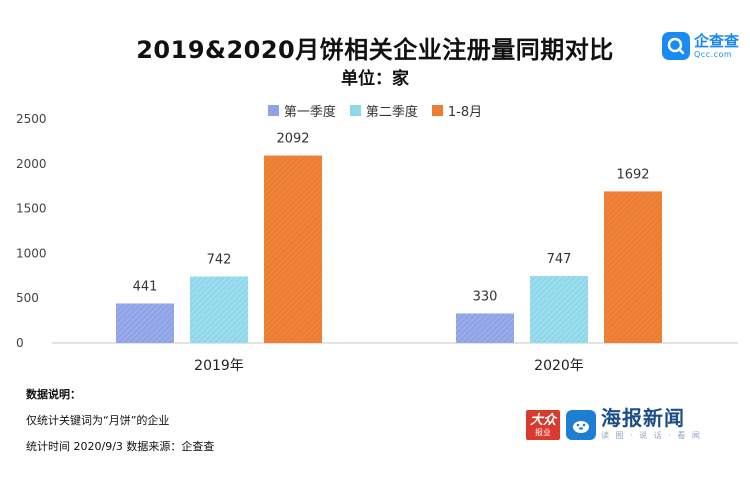 This screenshot has height=478, width=750. Describe the element at coordinates (713, 54) in the screenshot. I see `qcc-logo-domain: Qcc.com` at that location.